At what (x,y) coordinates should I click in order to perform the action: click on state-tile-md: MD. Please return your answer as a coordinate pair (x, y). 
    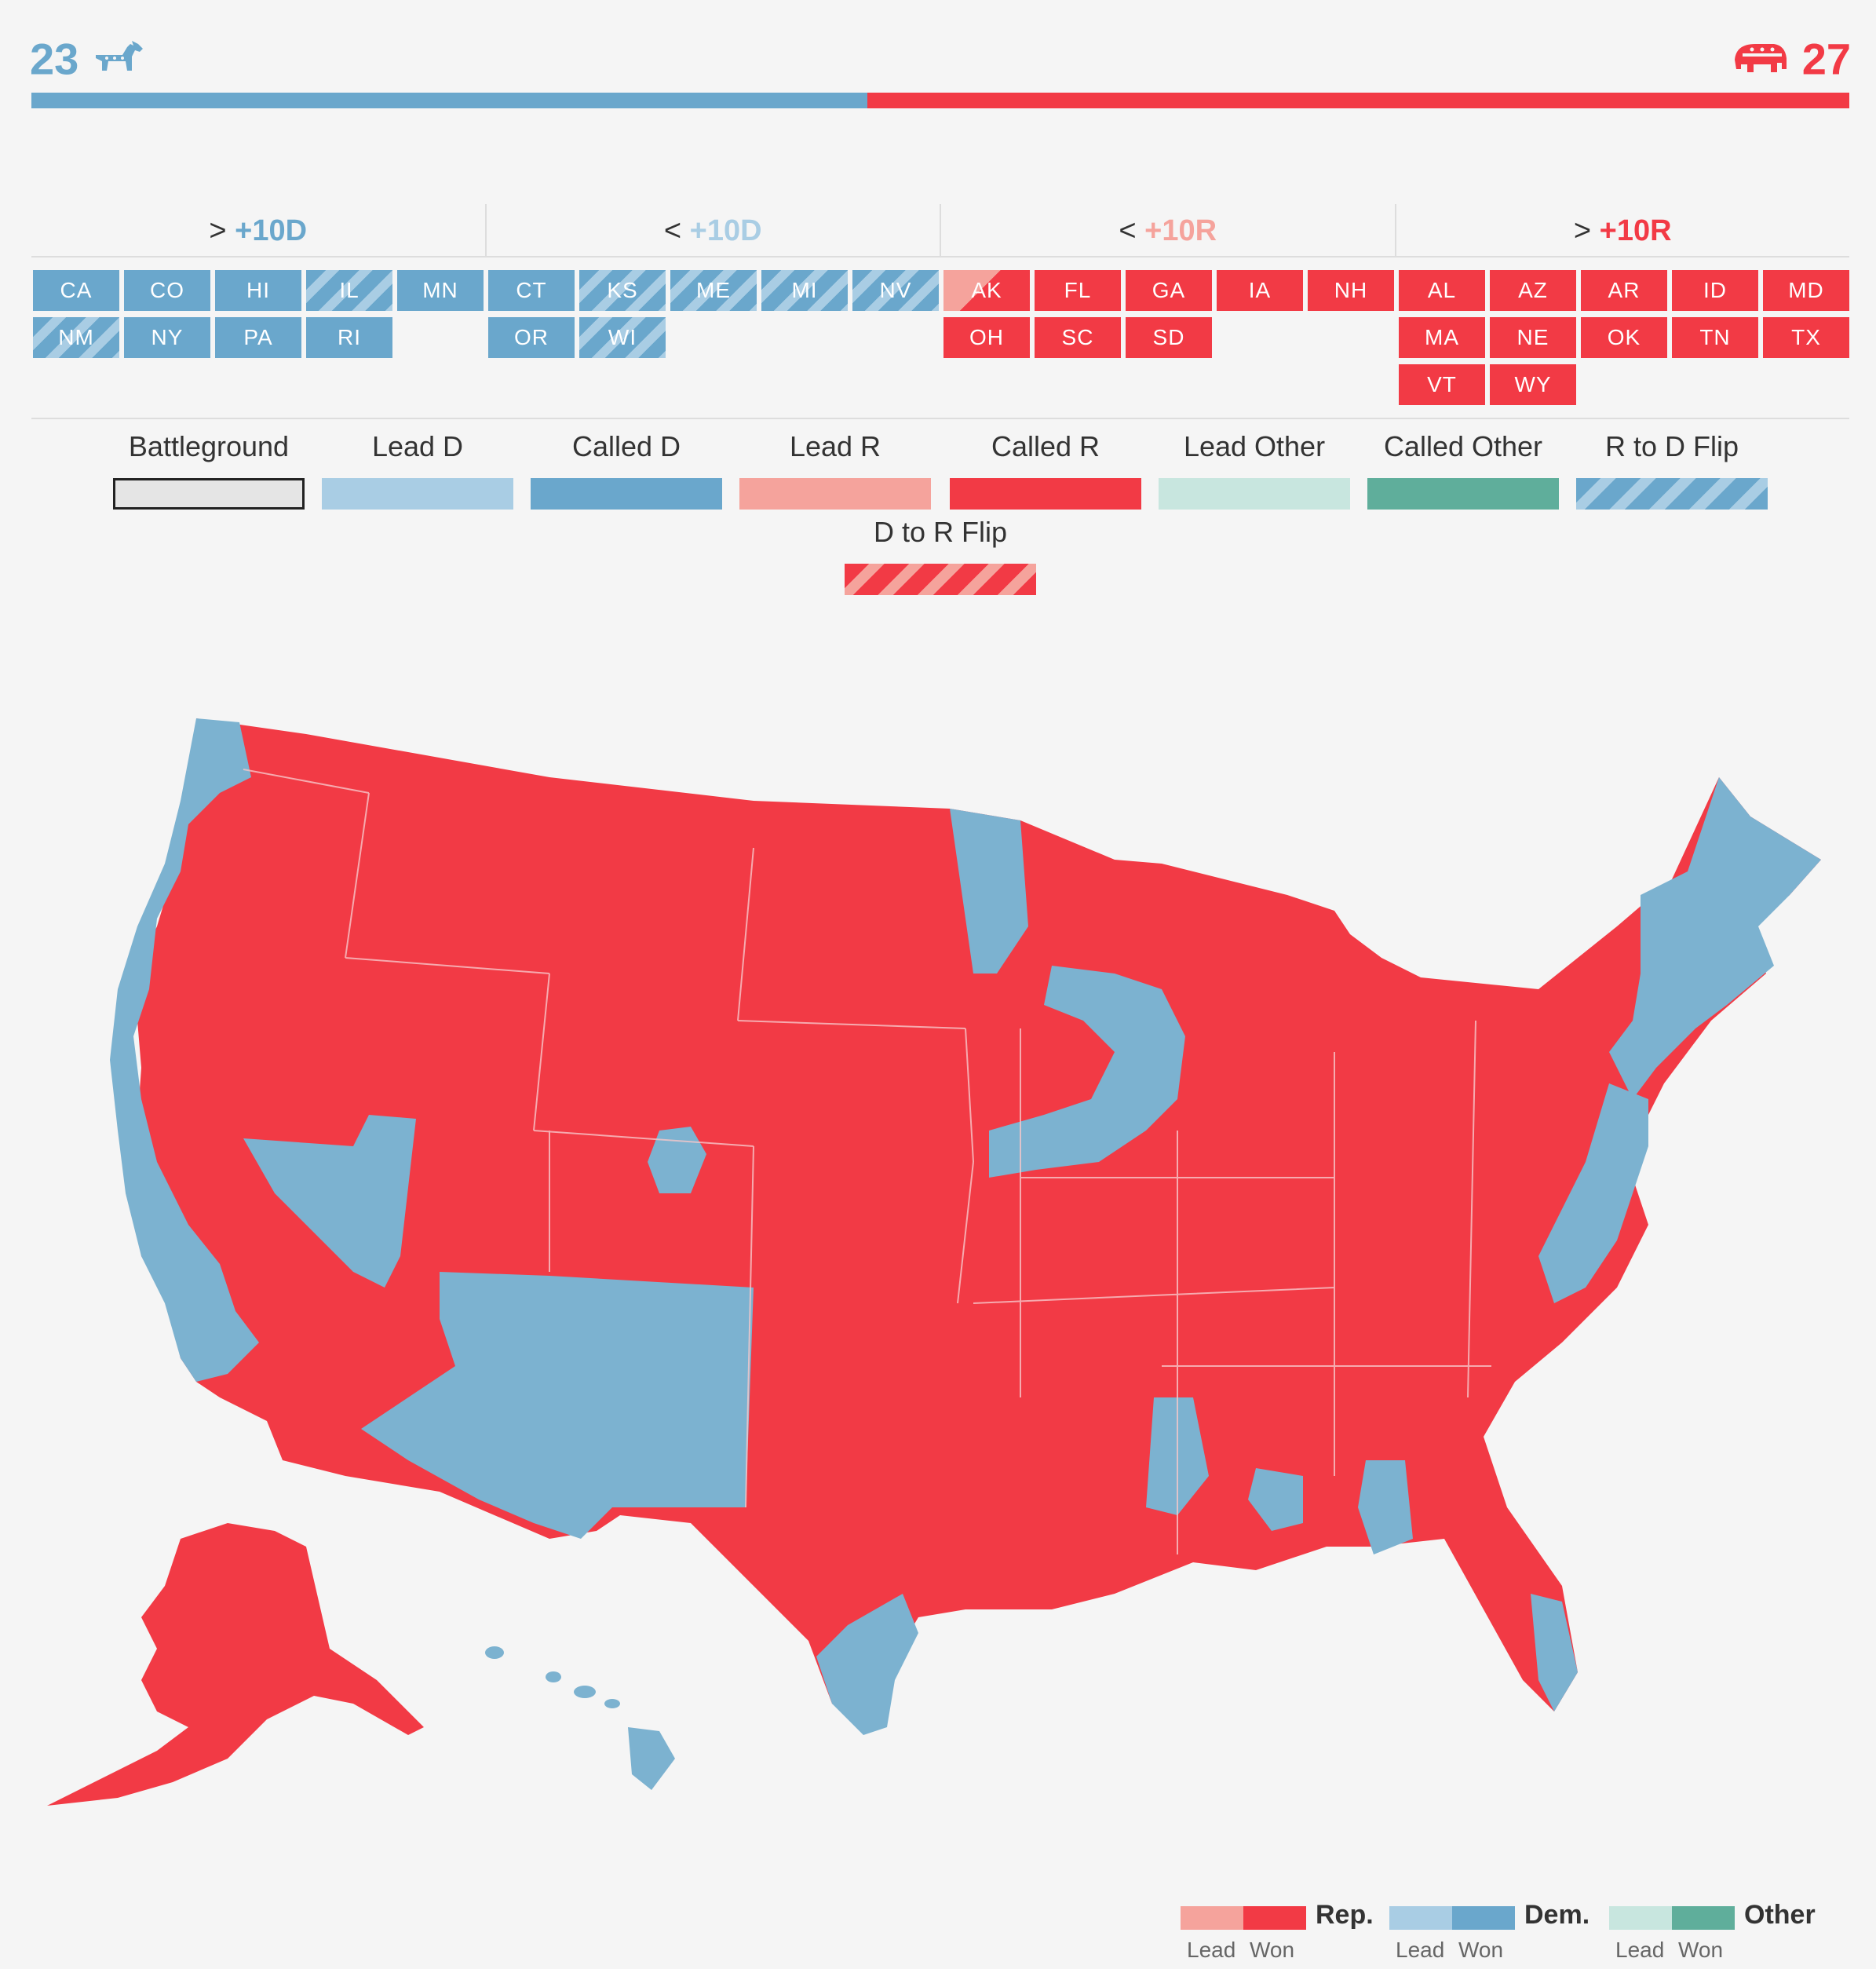
    Looking at the image, I should click on (1806, 290).